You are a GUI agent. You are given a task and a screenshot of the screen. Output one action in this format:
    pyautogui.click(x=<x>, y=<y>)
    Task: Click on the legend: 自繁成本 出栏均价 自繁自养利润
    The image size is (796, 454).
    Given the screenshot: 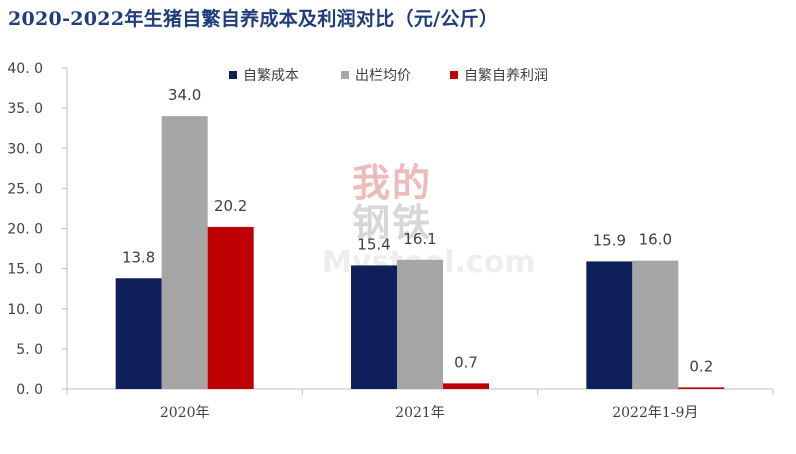 What is the action you would take?
    pyautogui.click(x=388, y=76)
    